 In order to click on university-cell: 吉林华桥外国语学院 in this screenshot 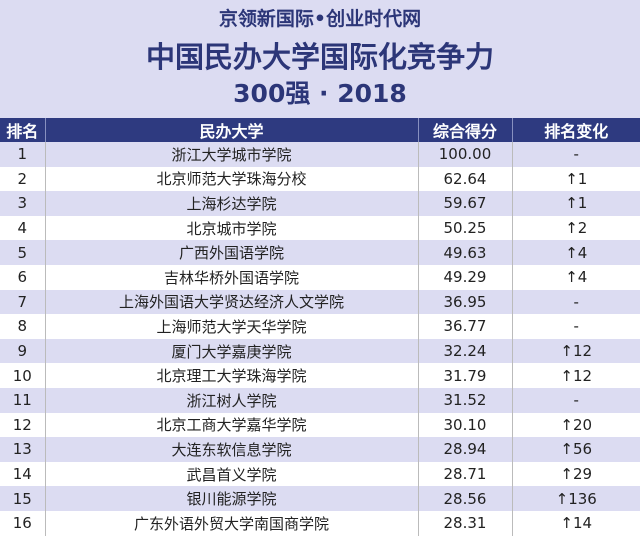, I will do `click(232, 277)`.